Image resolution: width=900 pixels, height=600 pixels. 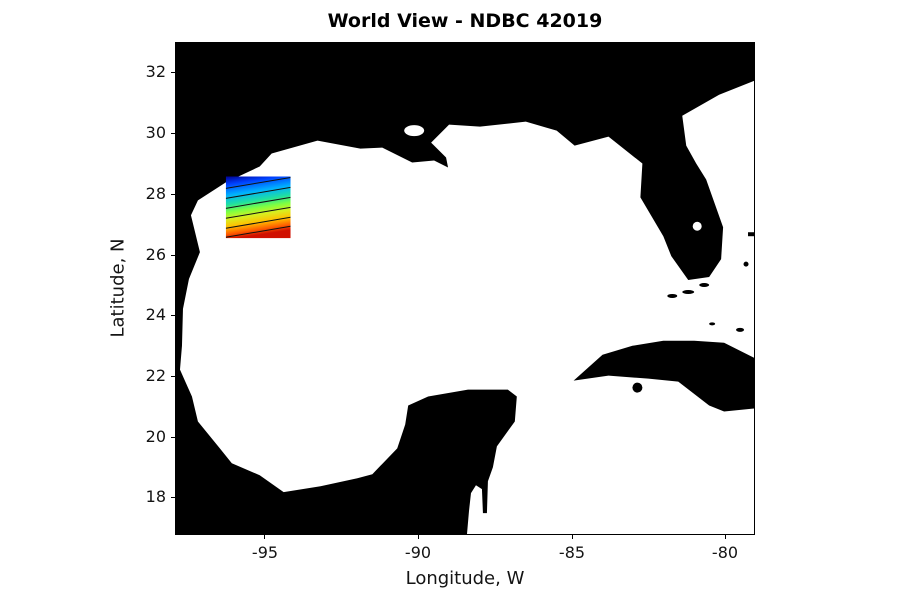 What do you see at coordinates (414, 131) in the screenshot?
I see `lake-pontchartrain` at bounding box center [414, 131].